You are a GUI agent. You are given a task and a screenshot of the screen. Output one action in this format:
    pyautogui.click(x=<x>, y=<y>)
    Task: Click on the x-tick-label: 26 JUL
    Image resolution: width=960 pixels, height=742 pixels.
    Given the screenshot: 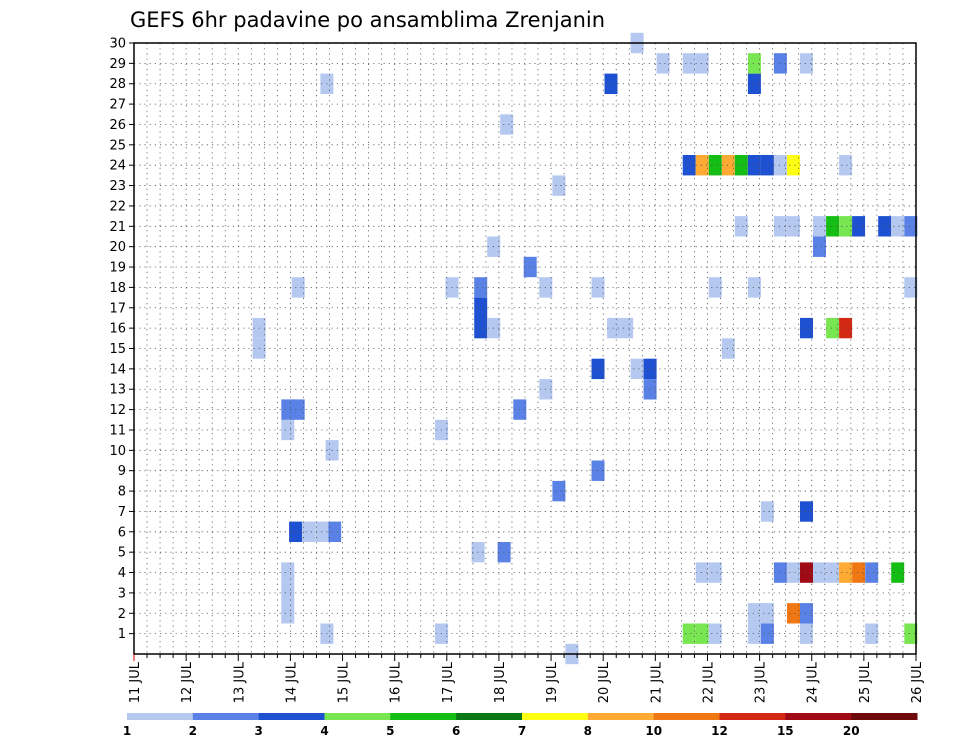 What is the action you would take?
    pyautogui.click(x=917, y=682)
    